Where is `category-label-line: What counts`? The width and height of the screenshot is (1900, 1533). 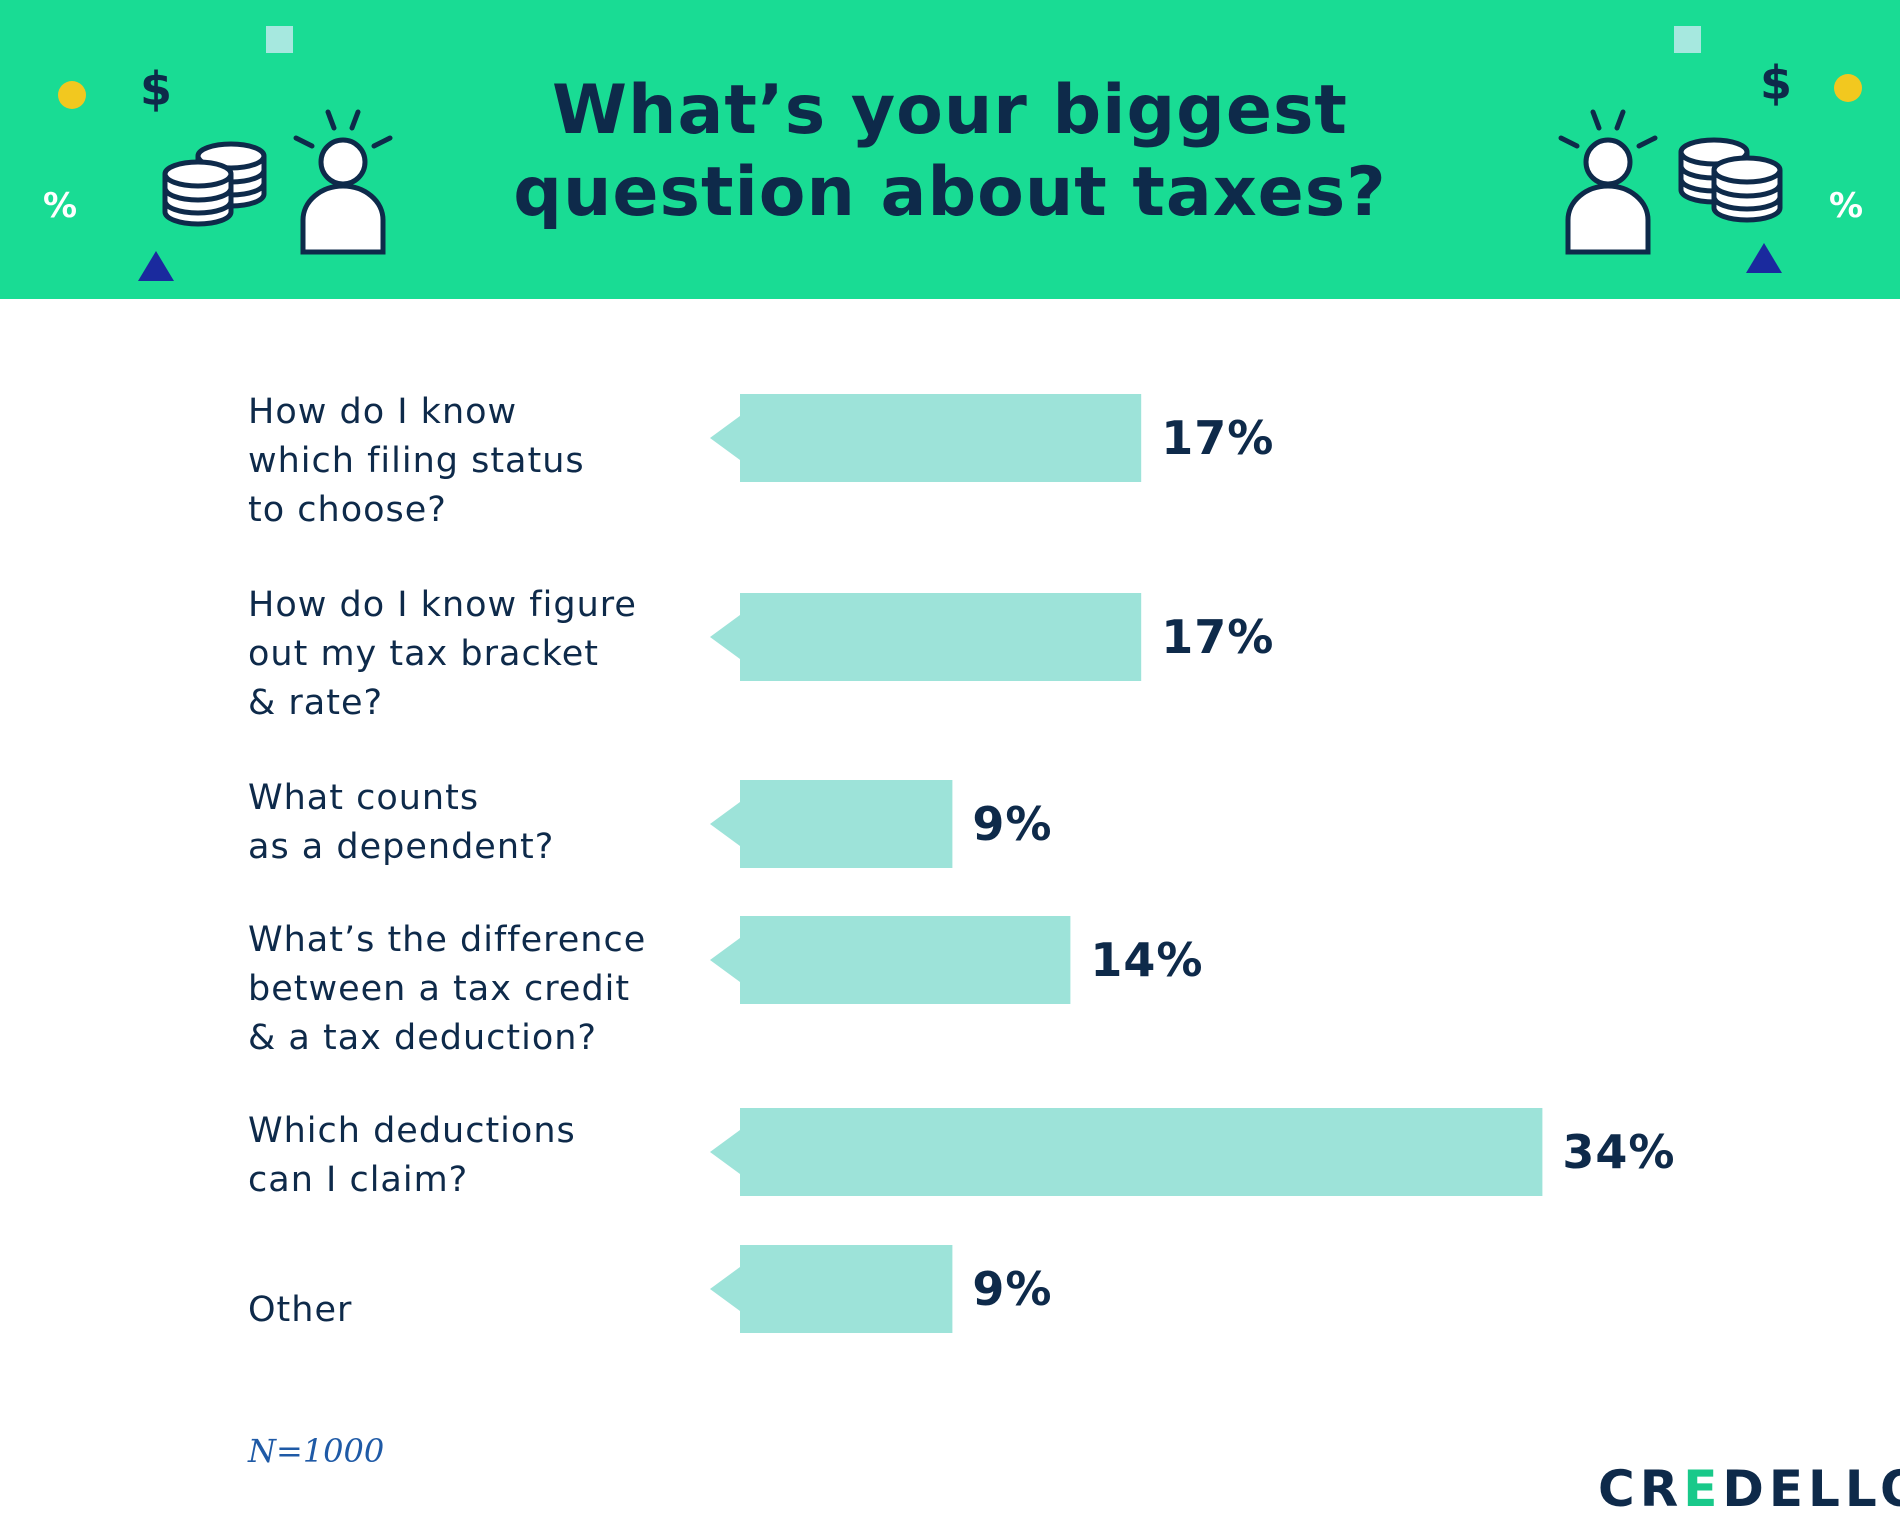 category-label-line: What counts is located at coordinates (364, 798).